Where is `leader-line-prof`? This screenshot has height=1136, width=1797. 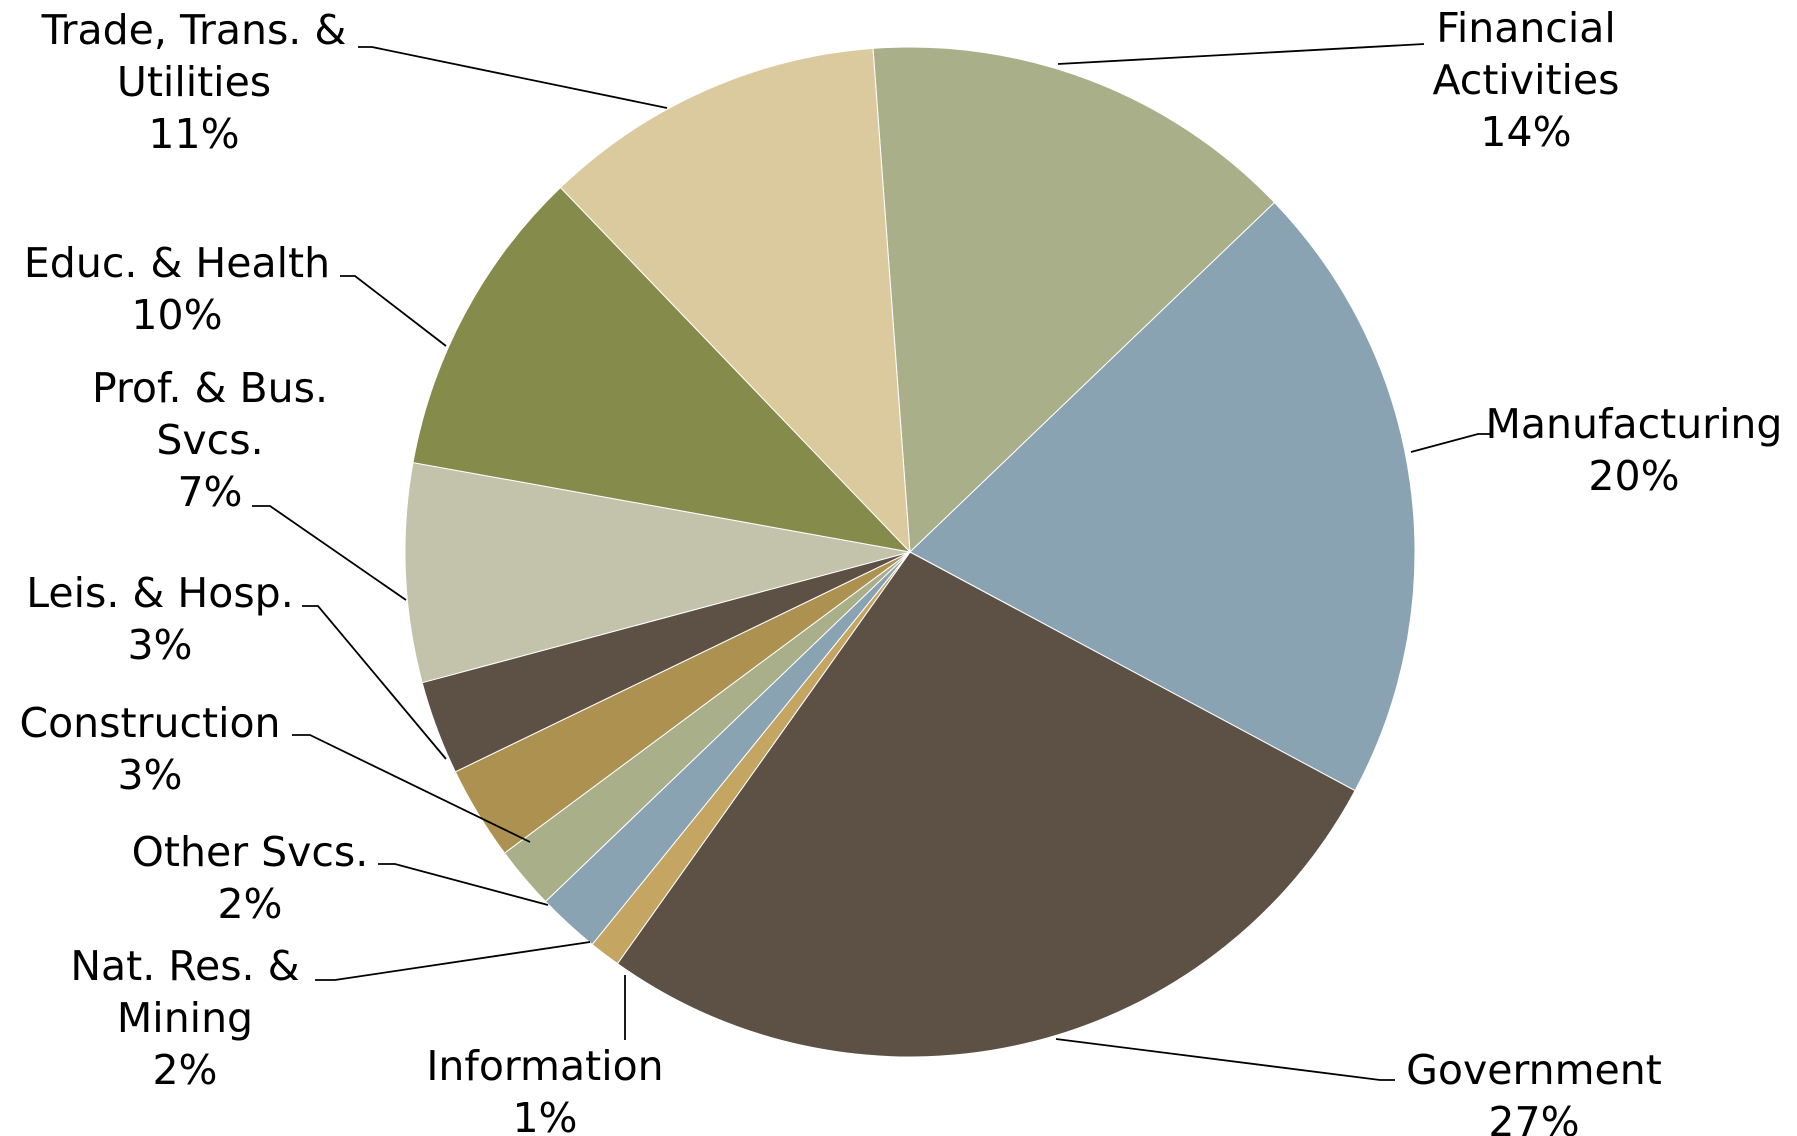
leader-line-prof is located at coordinates (329, 553).